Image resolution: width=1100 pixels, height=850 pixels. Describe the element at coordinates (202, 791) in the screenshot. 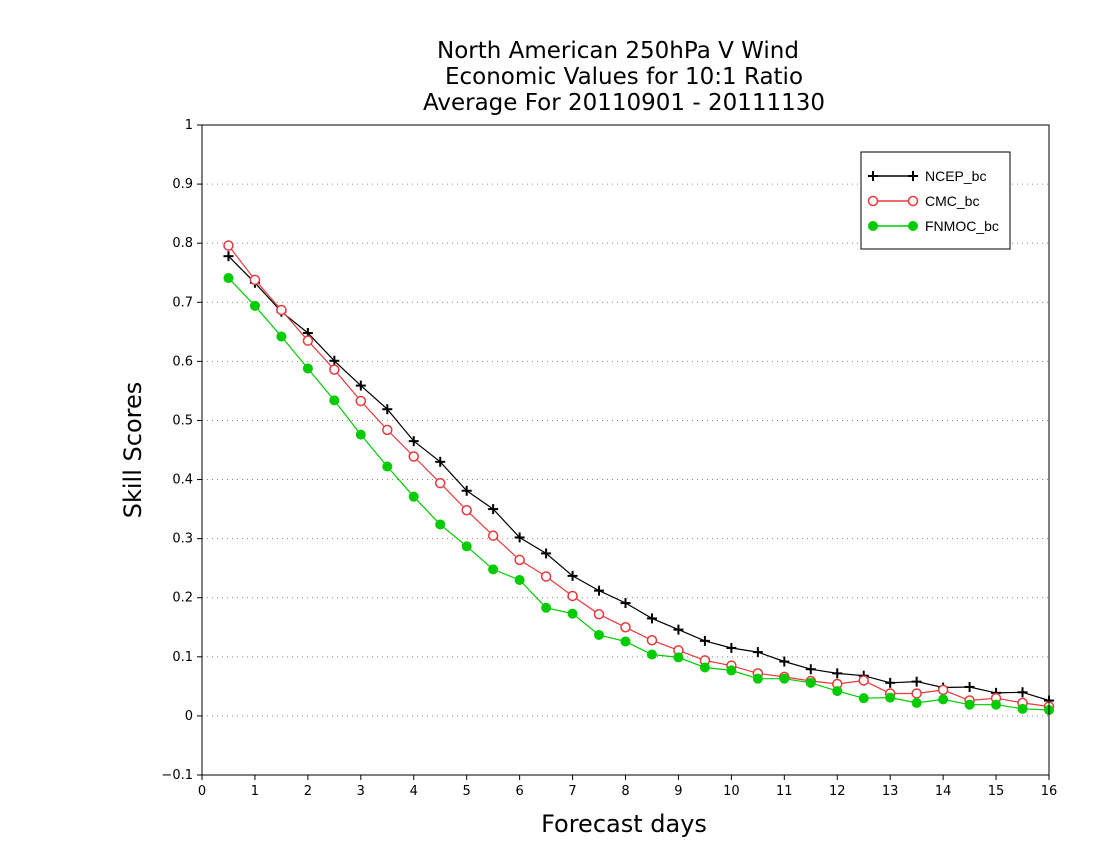

I see `x-tick-label: 0` at that location.